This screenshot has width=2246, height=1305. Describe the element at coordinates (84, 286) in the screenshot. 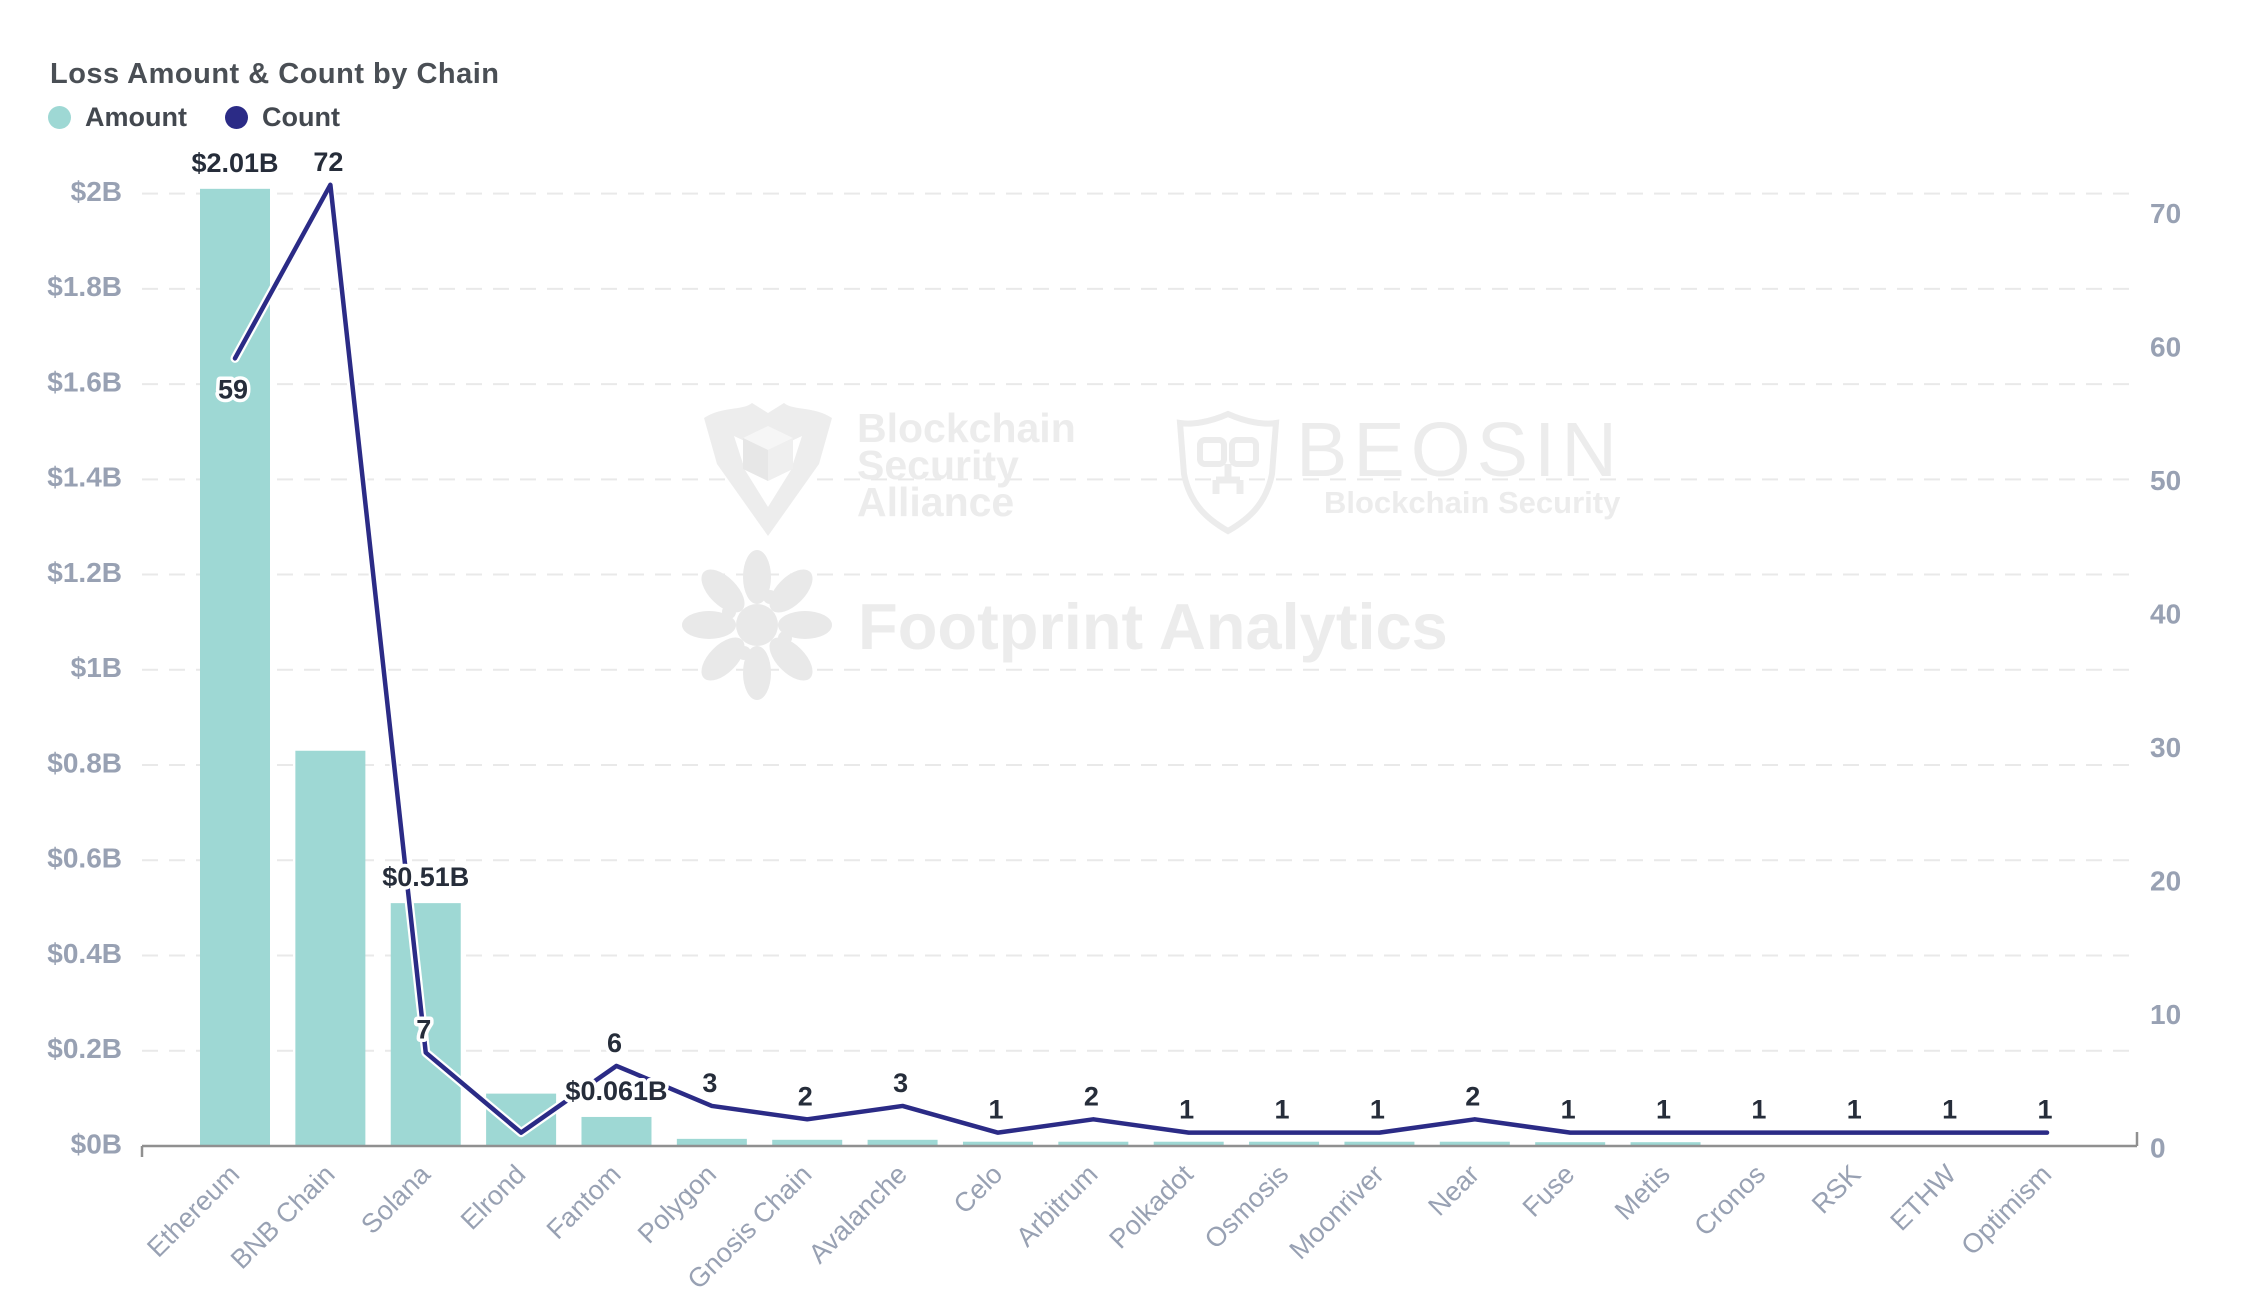

I see `left-axis-tick-label: $1.8B` at that location.